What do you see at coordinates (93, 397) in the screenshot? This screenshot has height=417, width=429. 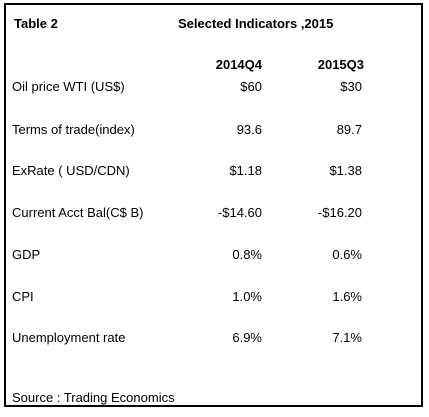 I see `source-note: Source : Trading Economics` at bounding box center [93, 397].